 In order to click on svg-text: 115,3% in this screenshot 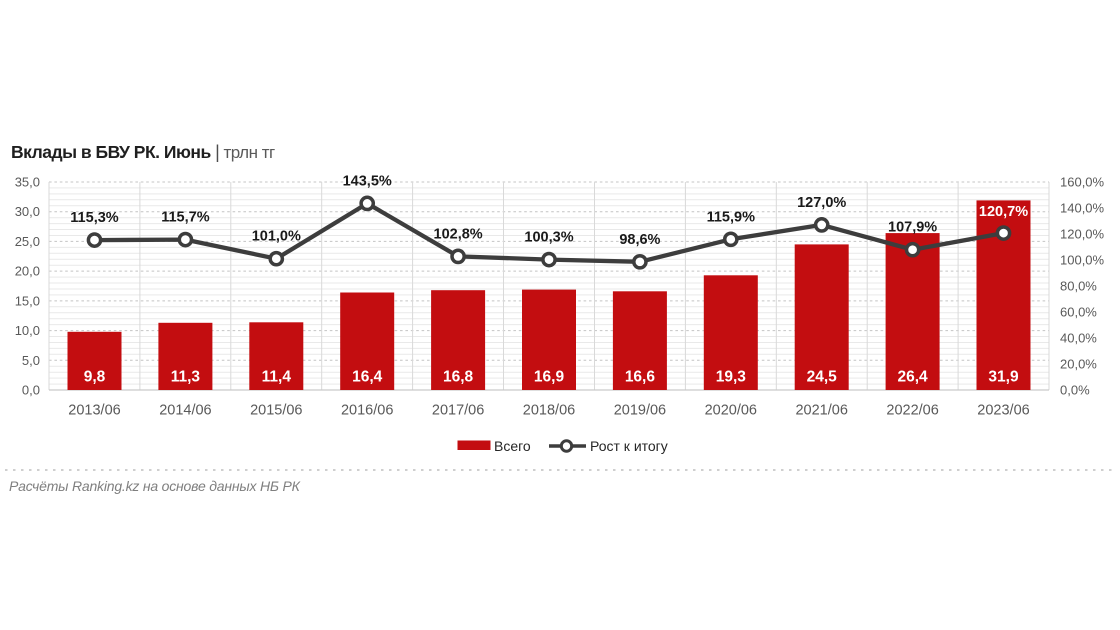, I will do `click(94, 218)`.